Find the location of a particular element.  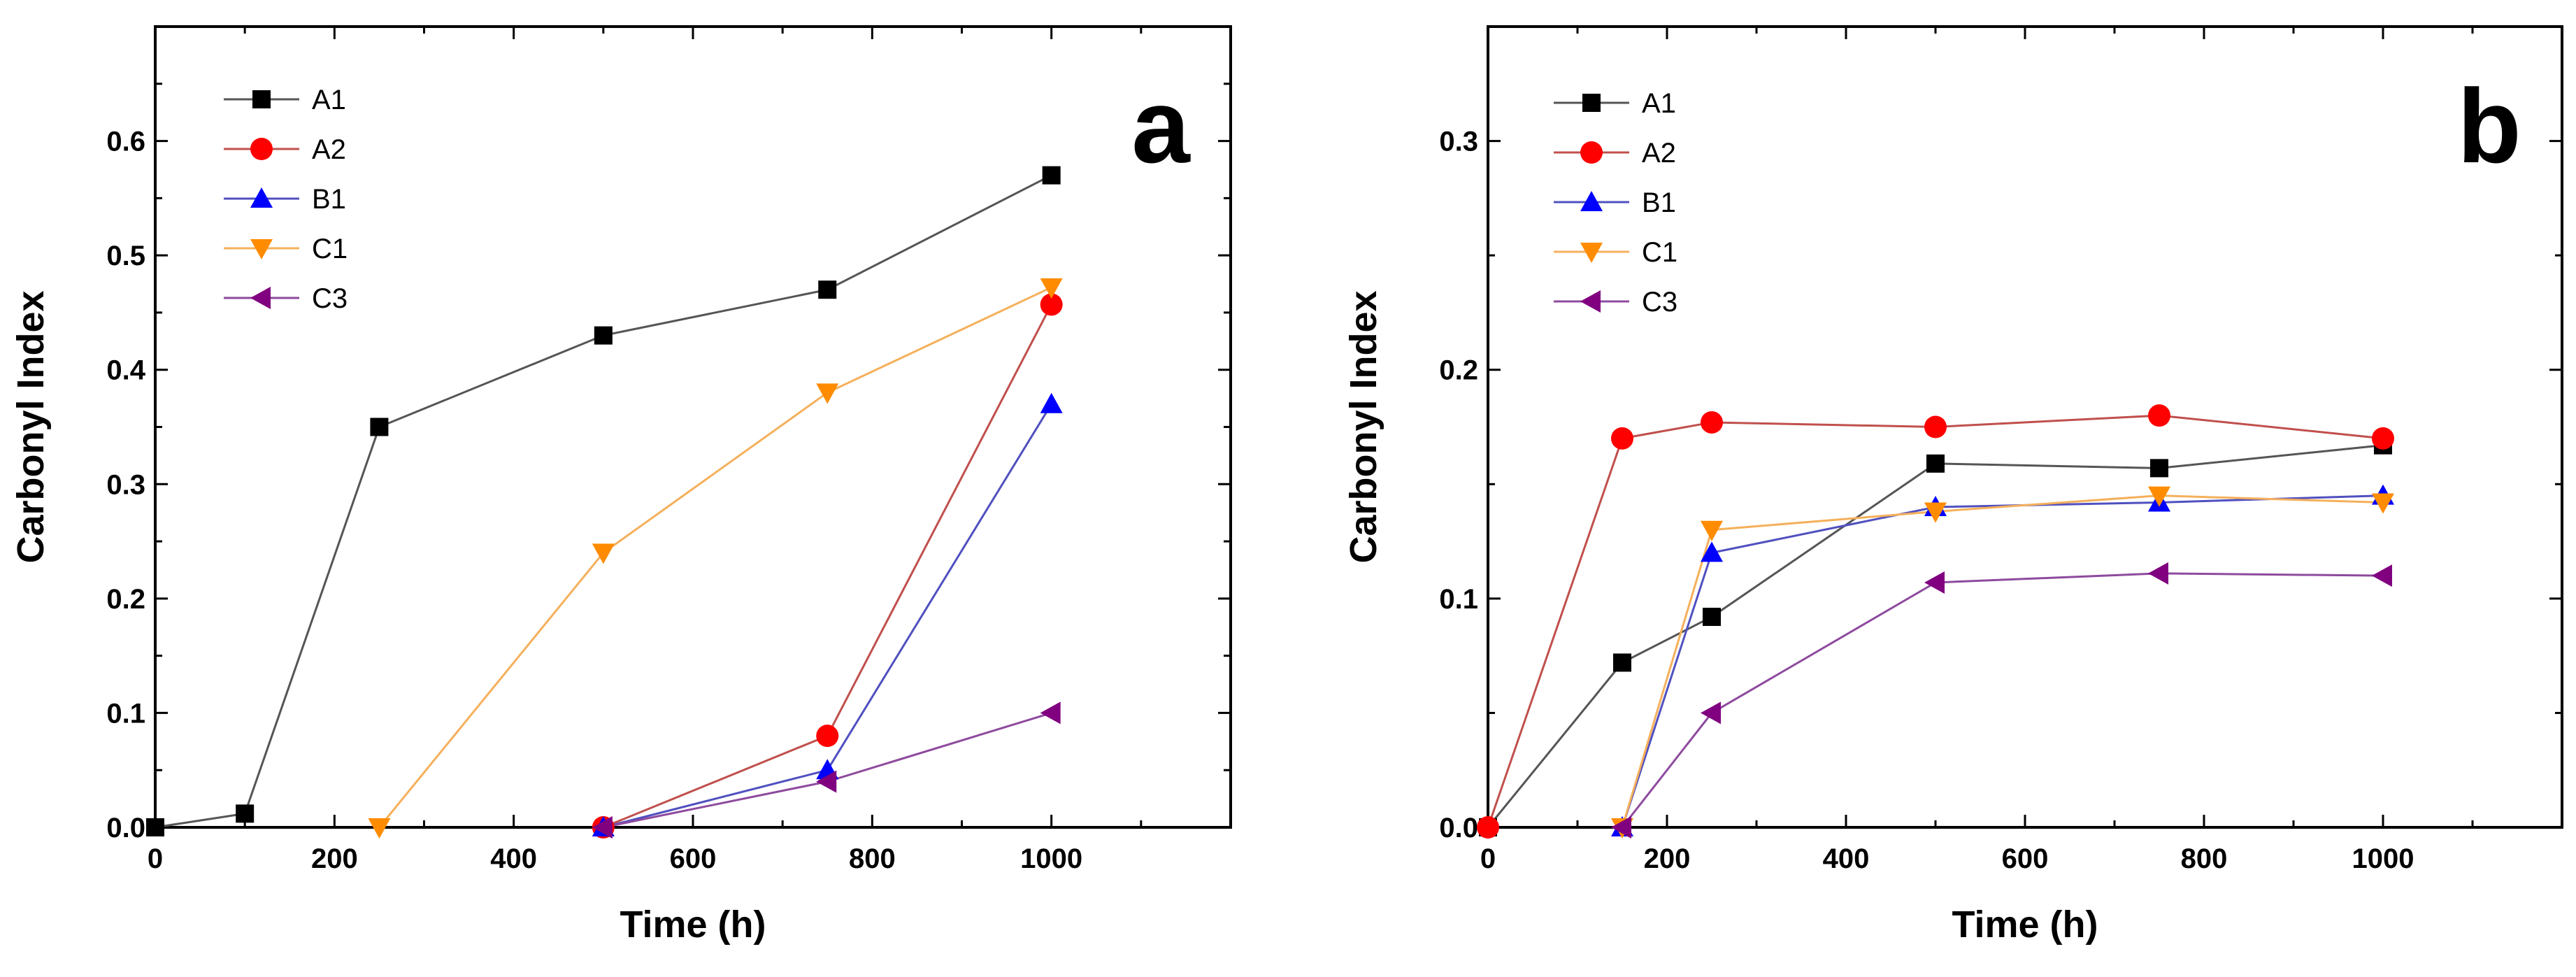

y-tick-label: 0.4 is located at coordinates (125, 370).